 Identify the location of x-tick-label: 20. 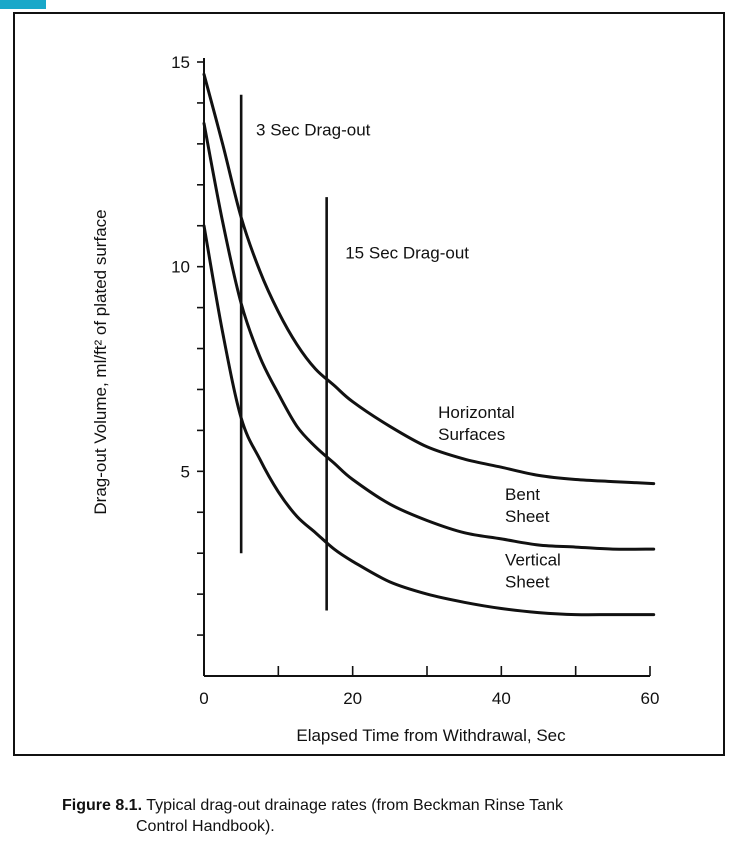
(352, 698).